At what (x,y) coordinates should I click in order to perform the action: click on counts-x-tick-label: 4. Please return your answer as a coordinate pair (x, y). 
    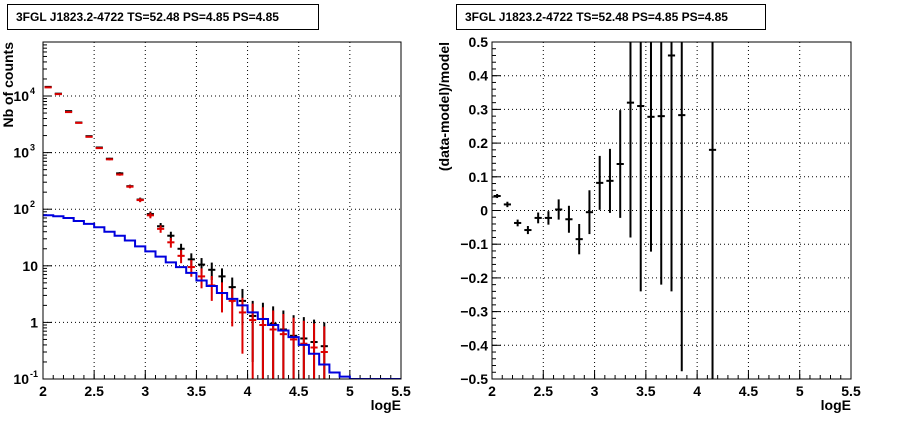
    Looking at the image, I should click on (248, 391).